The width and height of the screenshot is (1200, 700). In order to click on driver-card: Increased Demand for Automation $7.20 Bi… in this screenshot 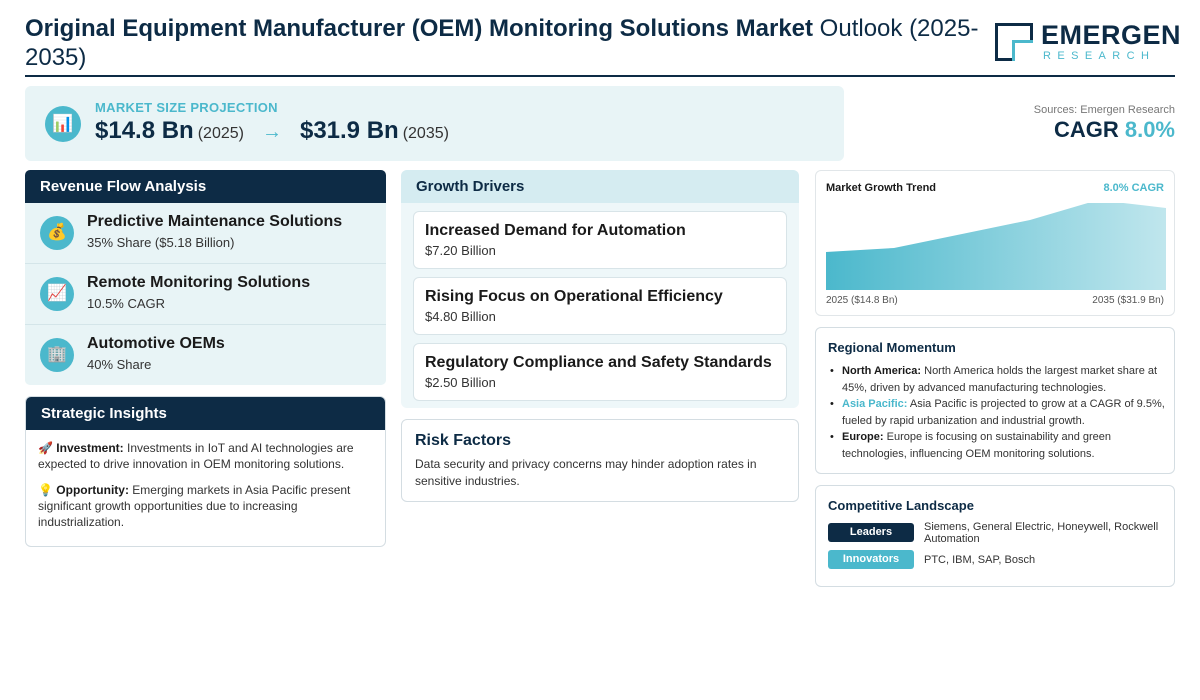, I will do `click(600, 240)`.